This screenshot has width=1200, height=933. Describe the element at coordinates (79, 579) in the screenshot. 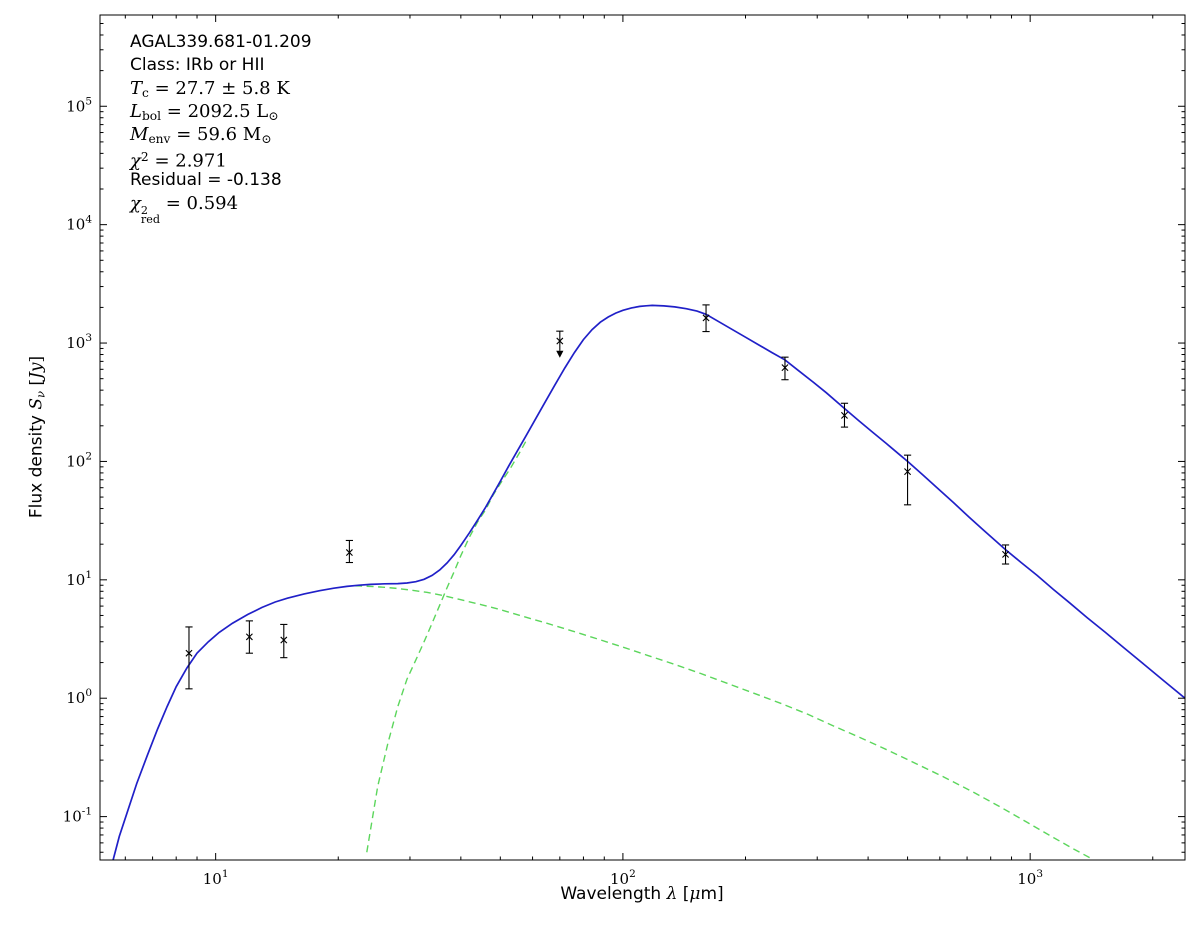

I see `y-tick-label: 10¹` at that location.